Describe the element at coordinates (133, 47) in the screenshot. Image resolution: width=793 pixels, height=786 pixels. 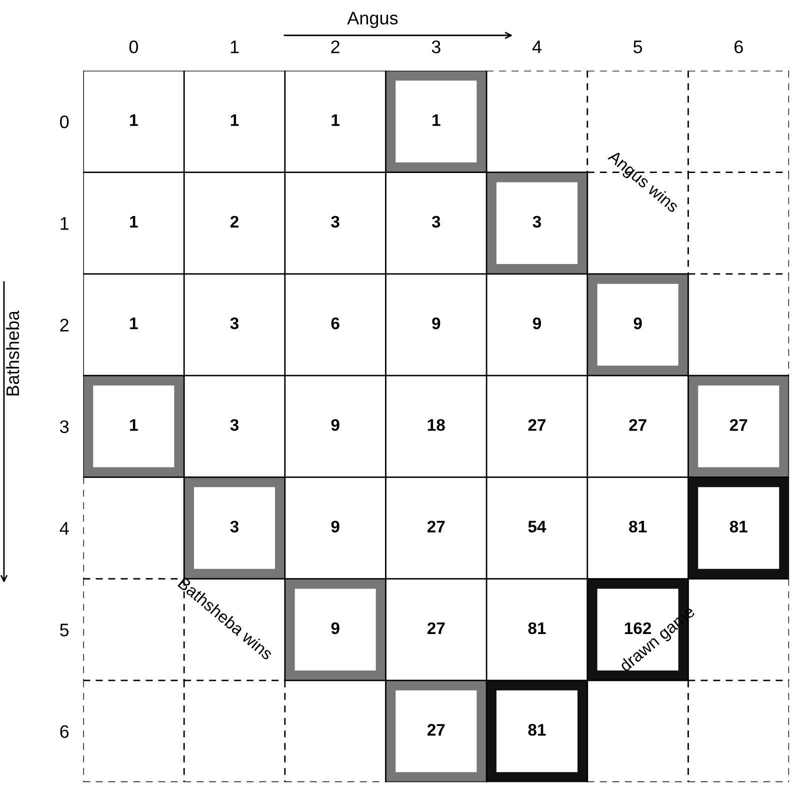
I see `x-tick-label: 0` at that location.